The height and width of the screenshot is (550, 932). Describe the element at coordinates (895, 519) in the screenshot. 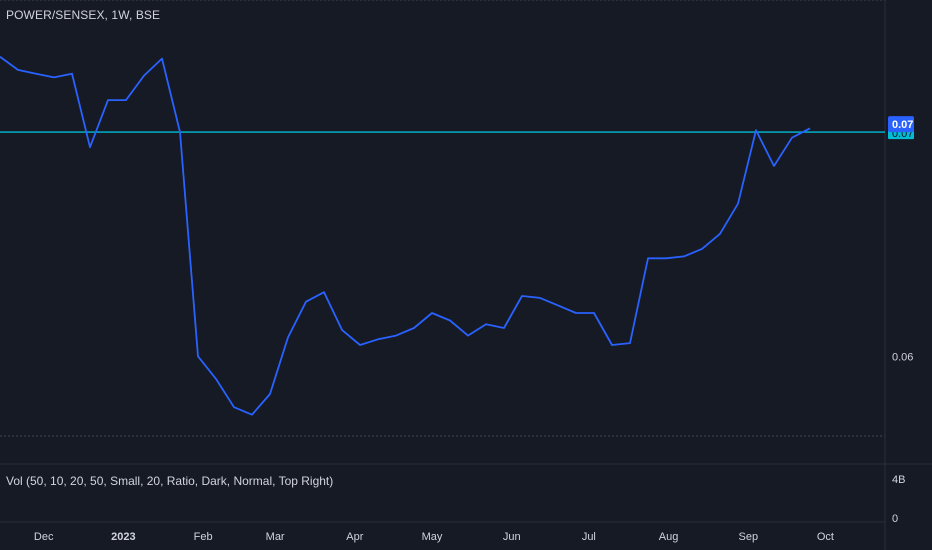

I see `volume-tick-label-zero: 0` at that location.